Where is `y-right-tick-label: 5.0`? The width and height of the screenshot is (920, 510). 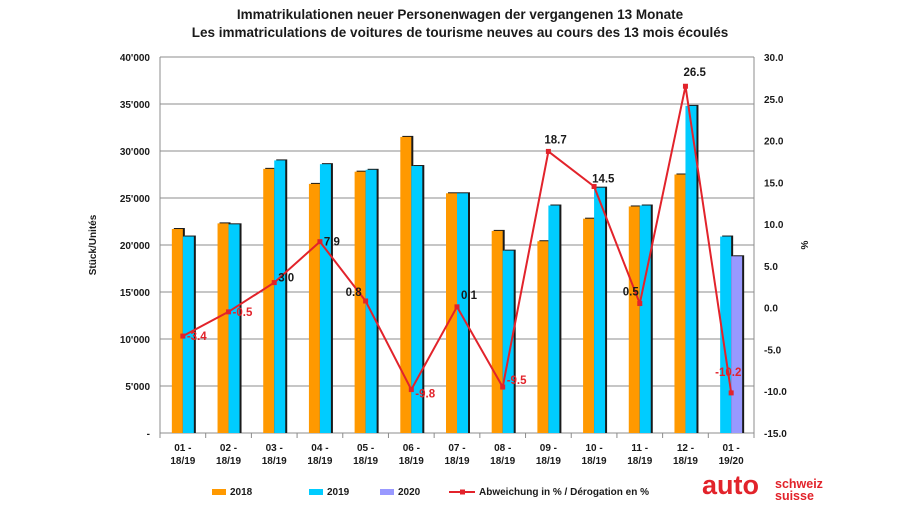 y-right-tick-label: 5.0 is located at coordinates (771, 267).